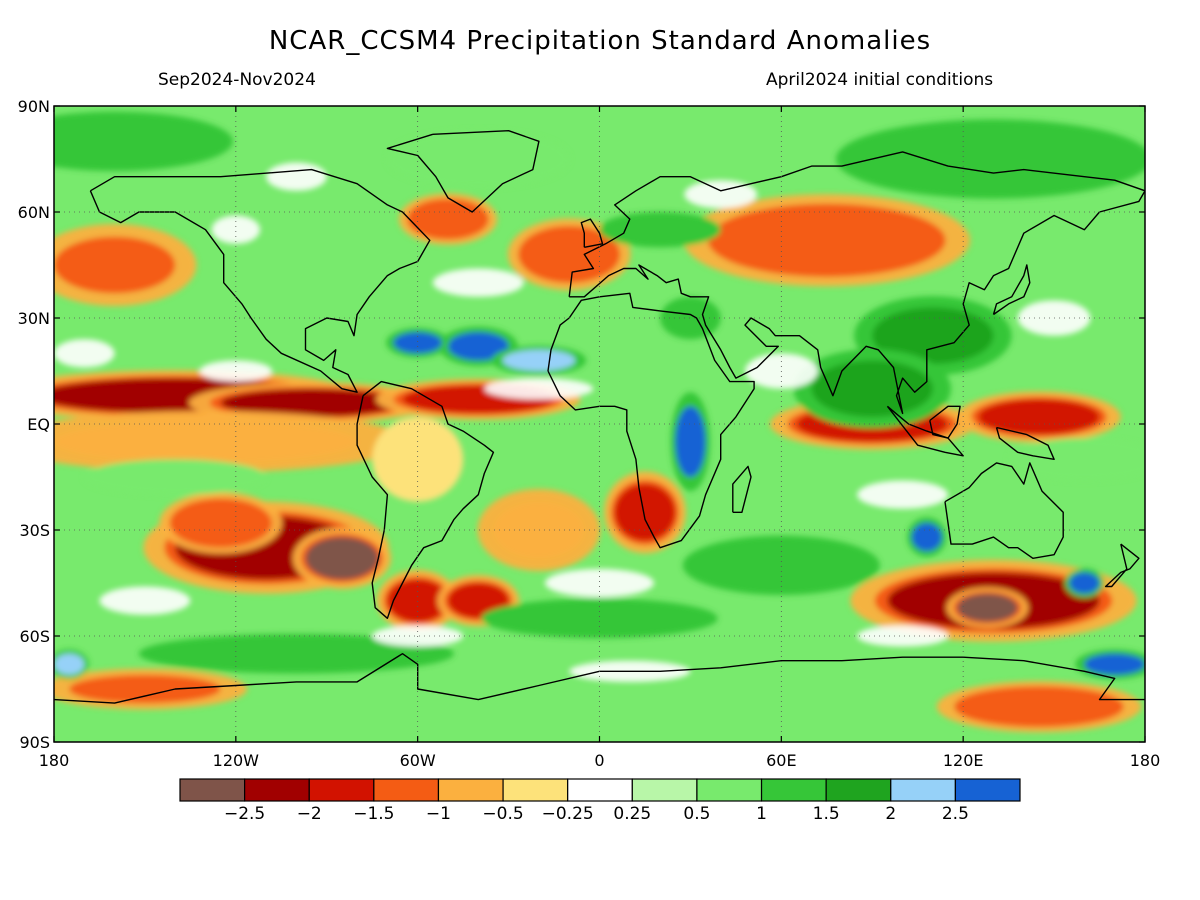 Image resolution: width=1200 pixels, height=900 pixels. Describe the element at coordinates (651, 420) in the screenshot. I see `coastline-africa` at that location.